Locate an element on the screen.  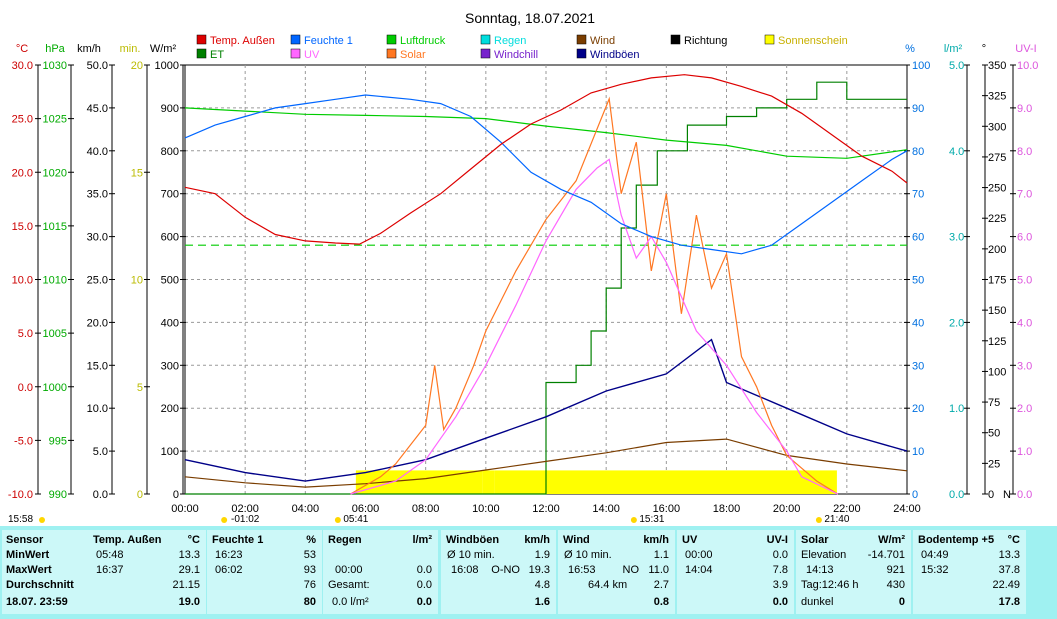
column-title: Regen is located at coordinates (345, 540).